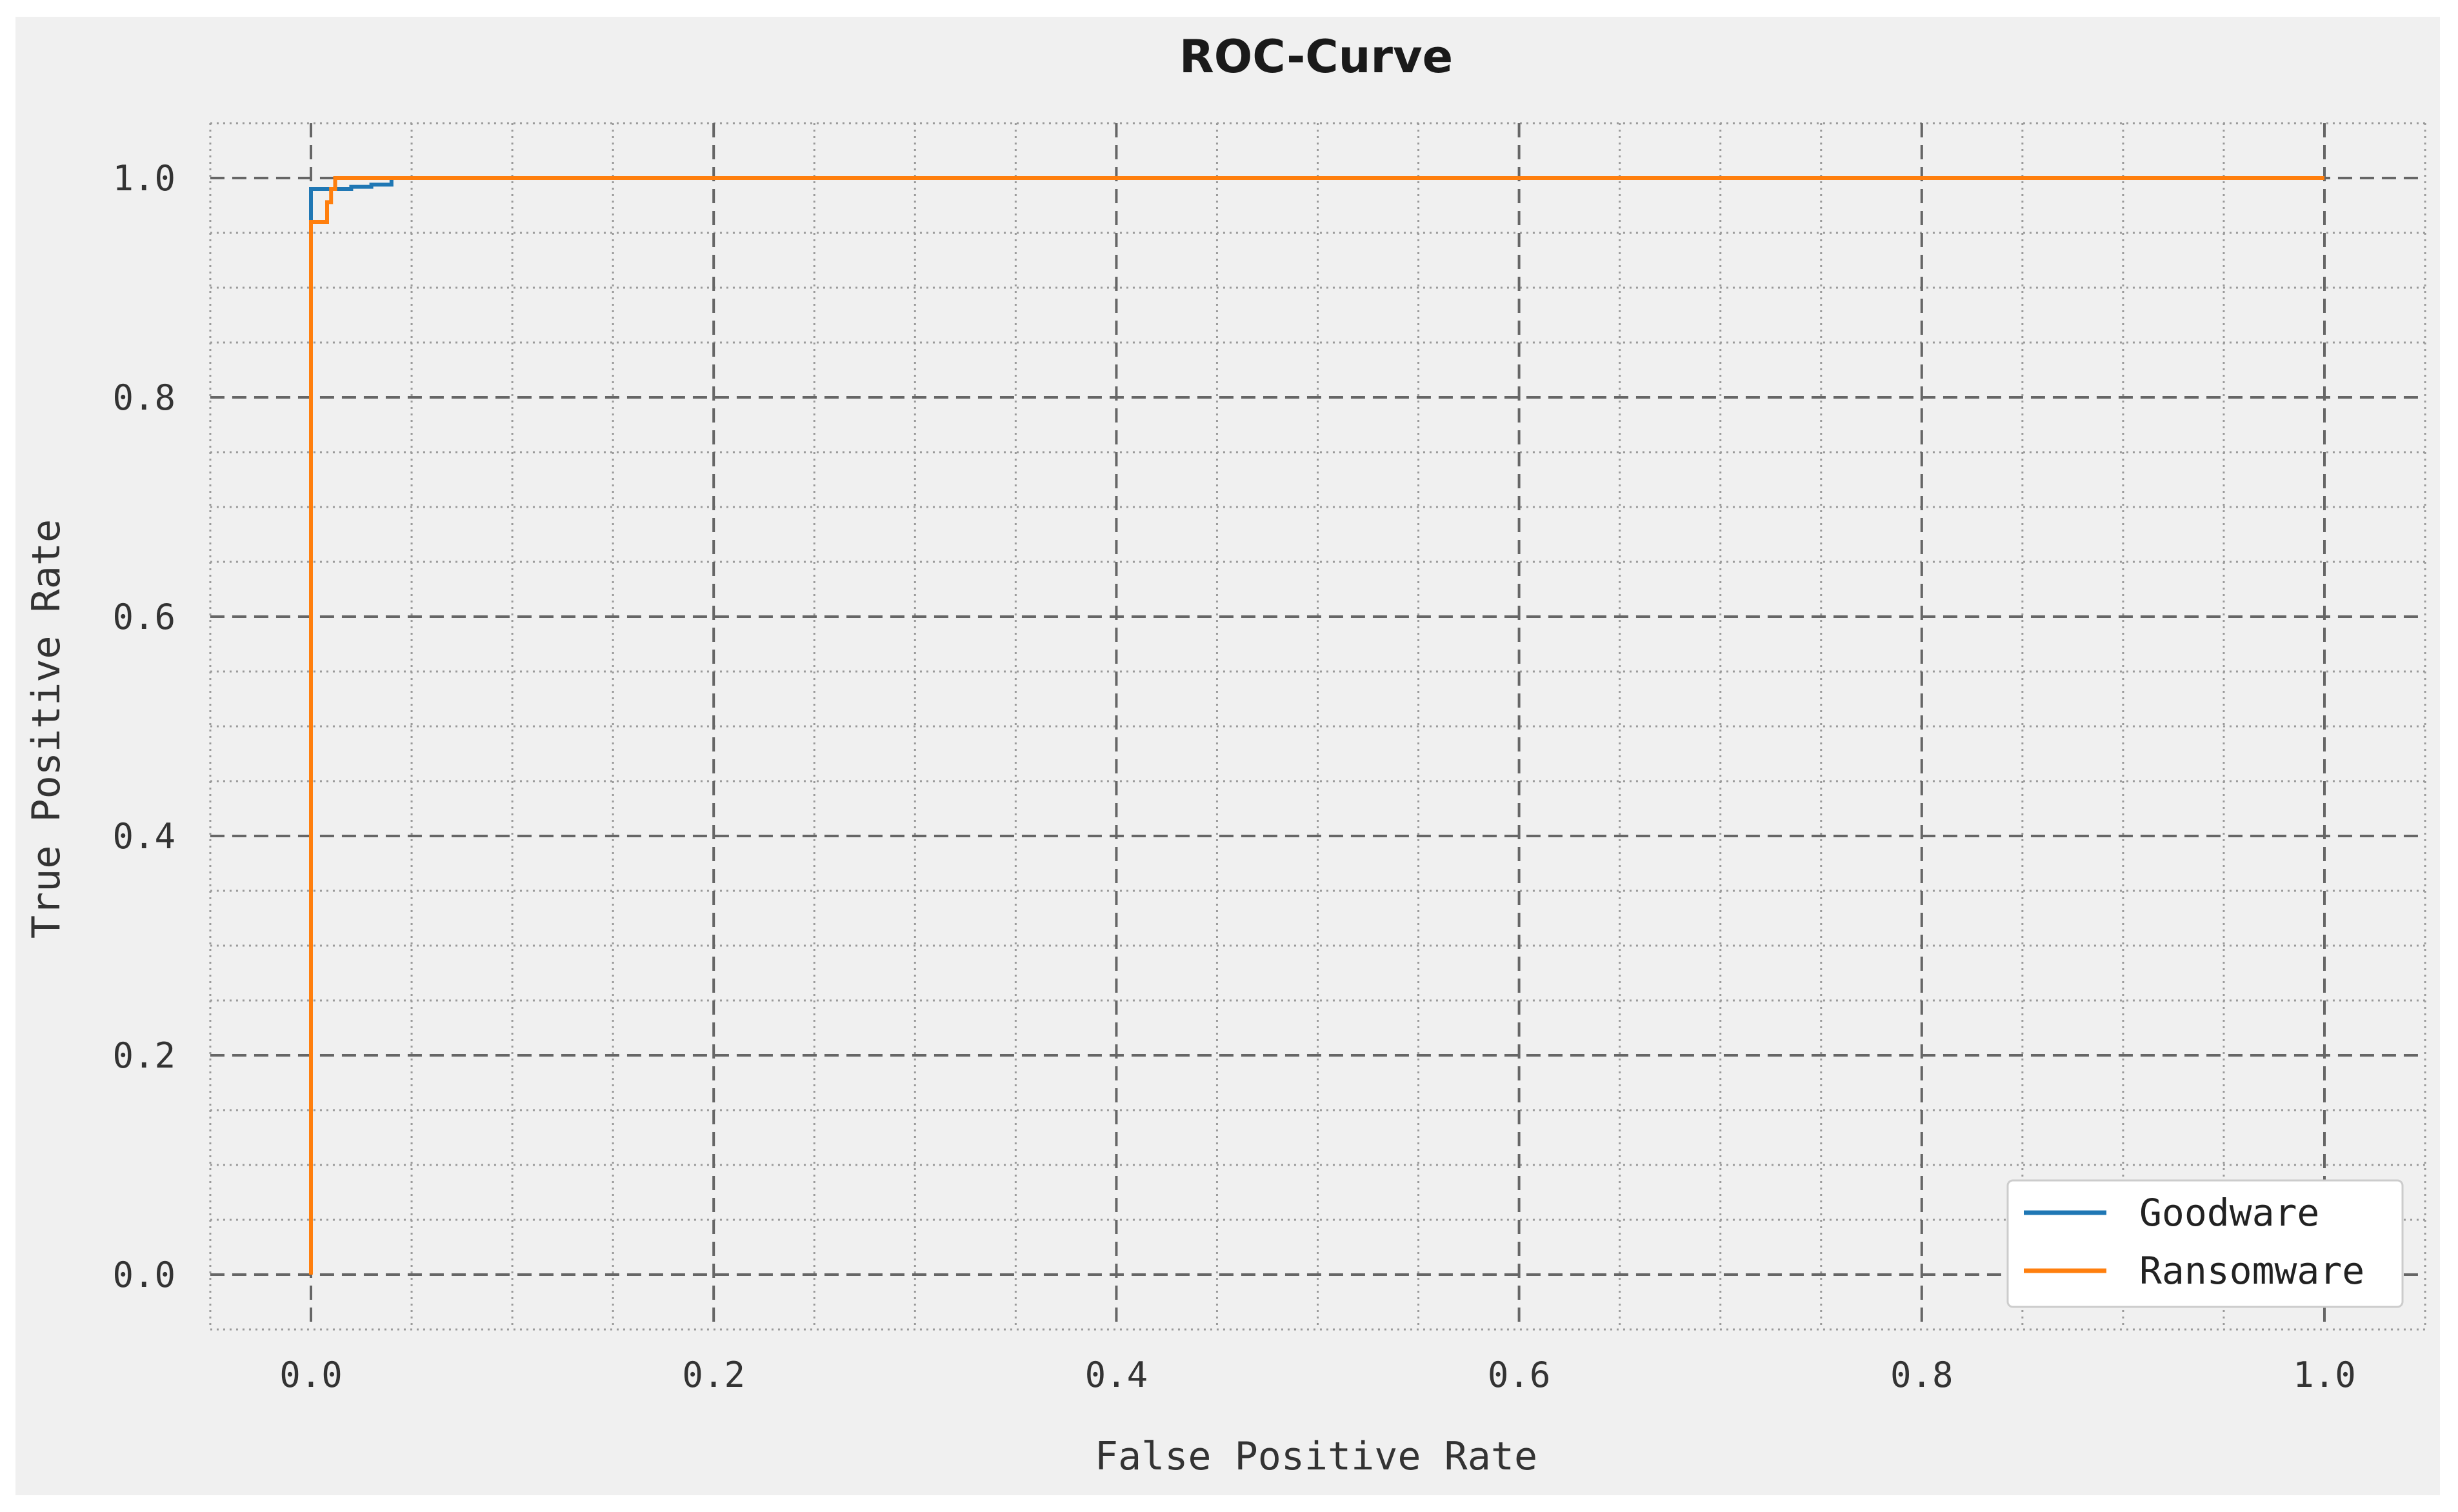  Describe the element at coordinates (143, 179) in the screenshot. I see `y-tick-label: 1.0` at that location.